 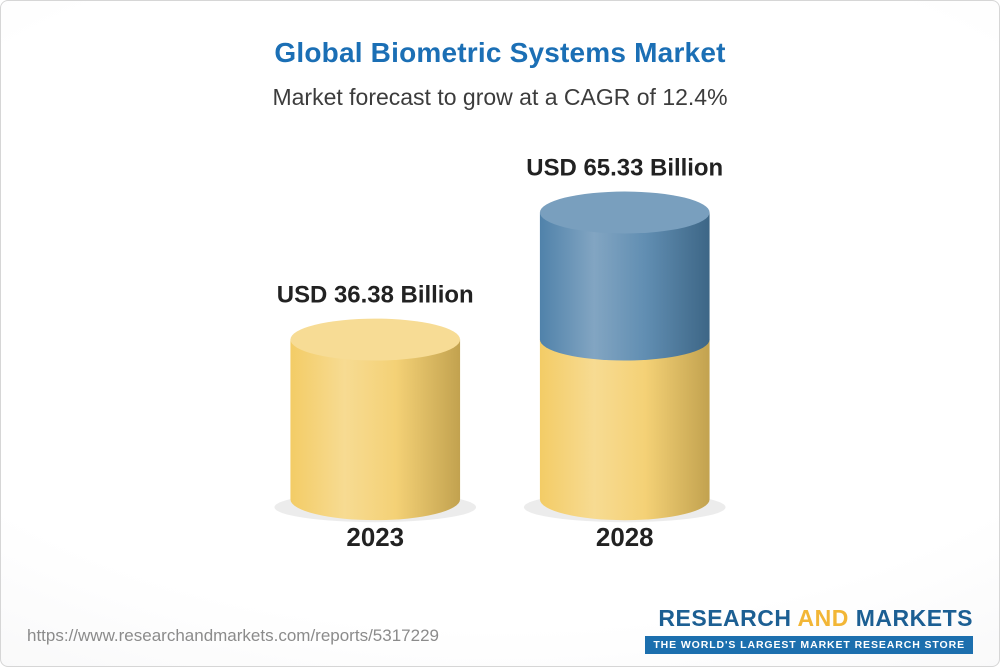 I want to click on bar-2028-top, so click(x=624, y=212).